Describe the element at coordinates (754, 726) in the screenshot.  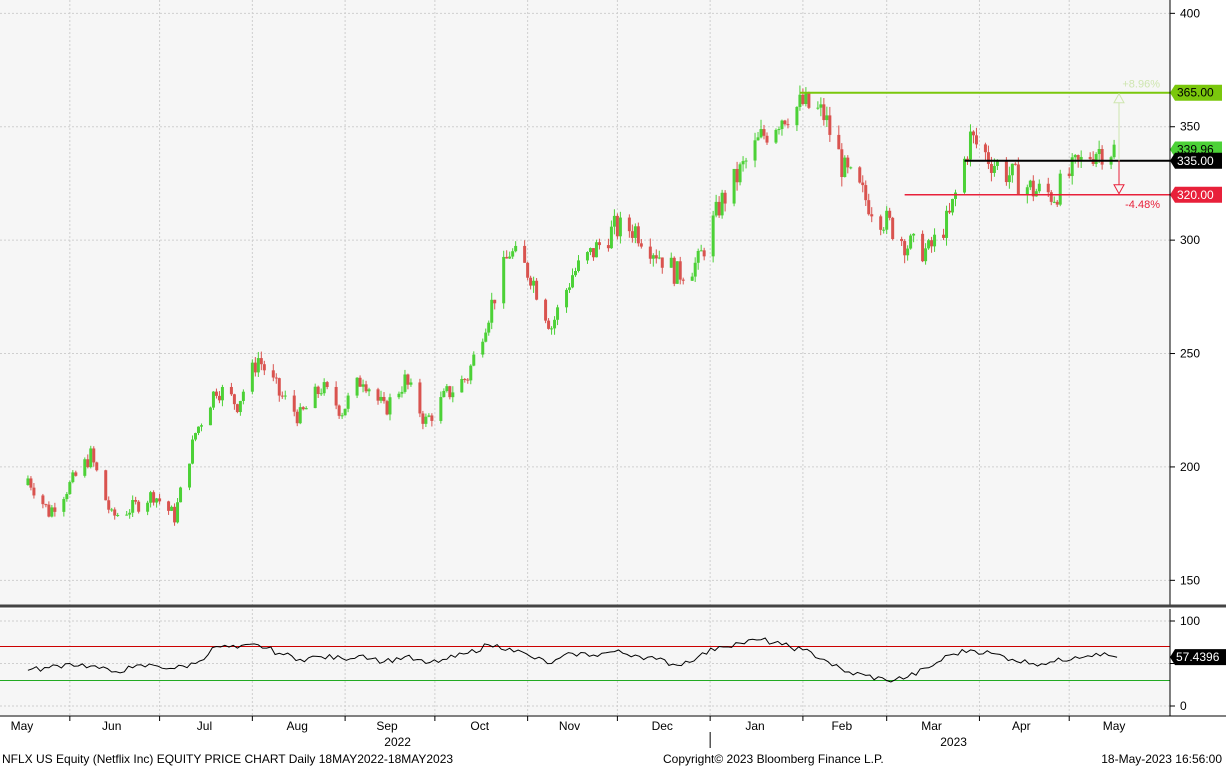
I see `x-month-label: Jan` at that location.